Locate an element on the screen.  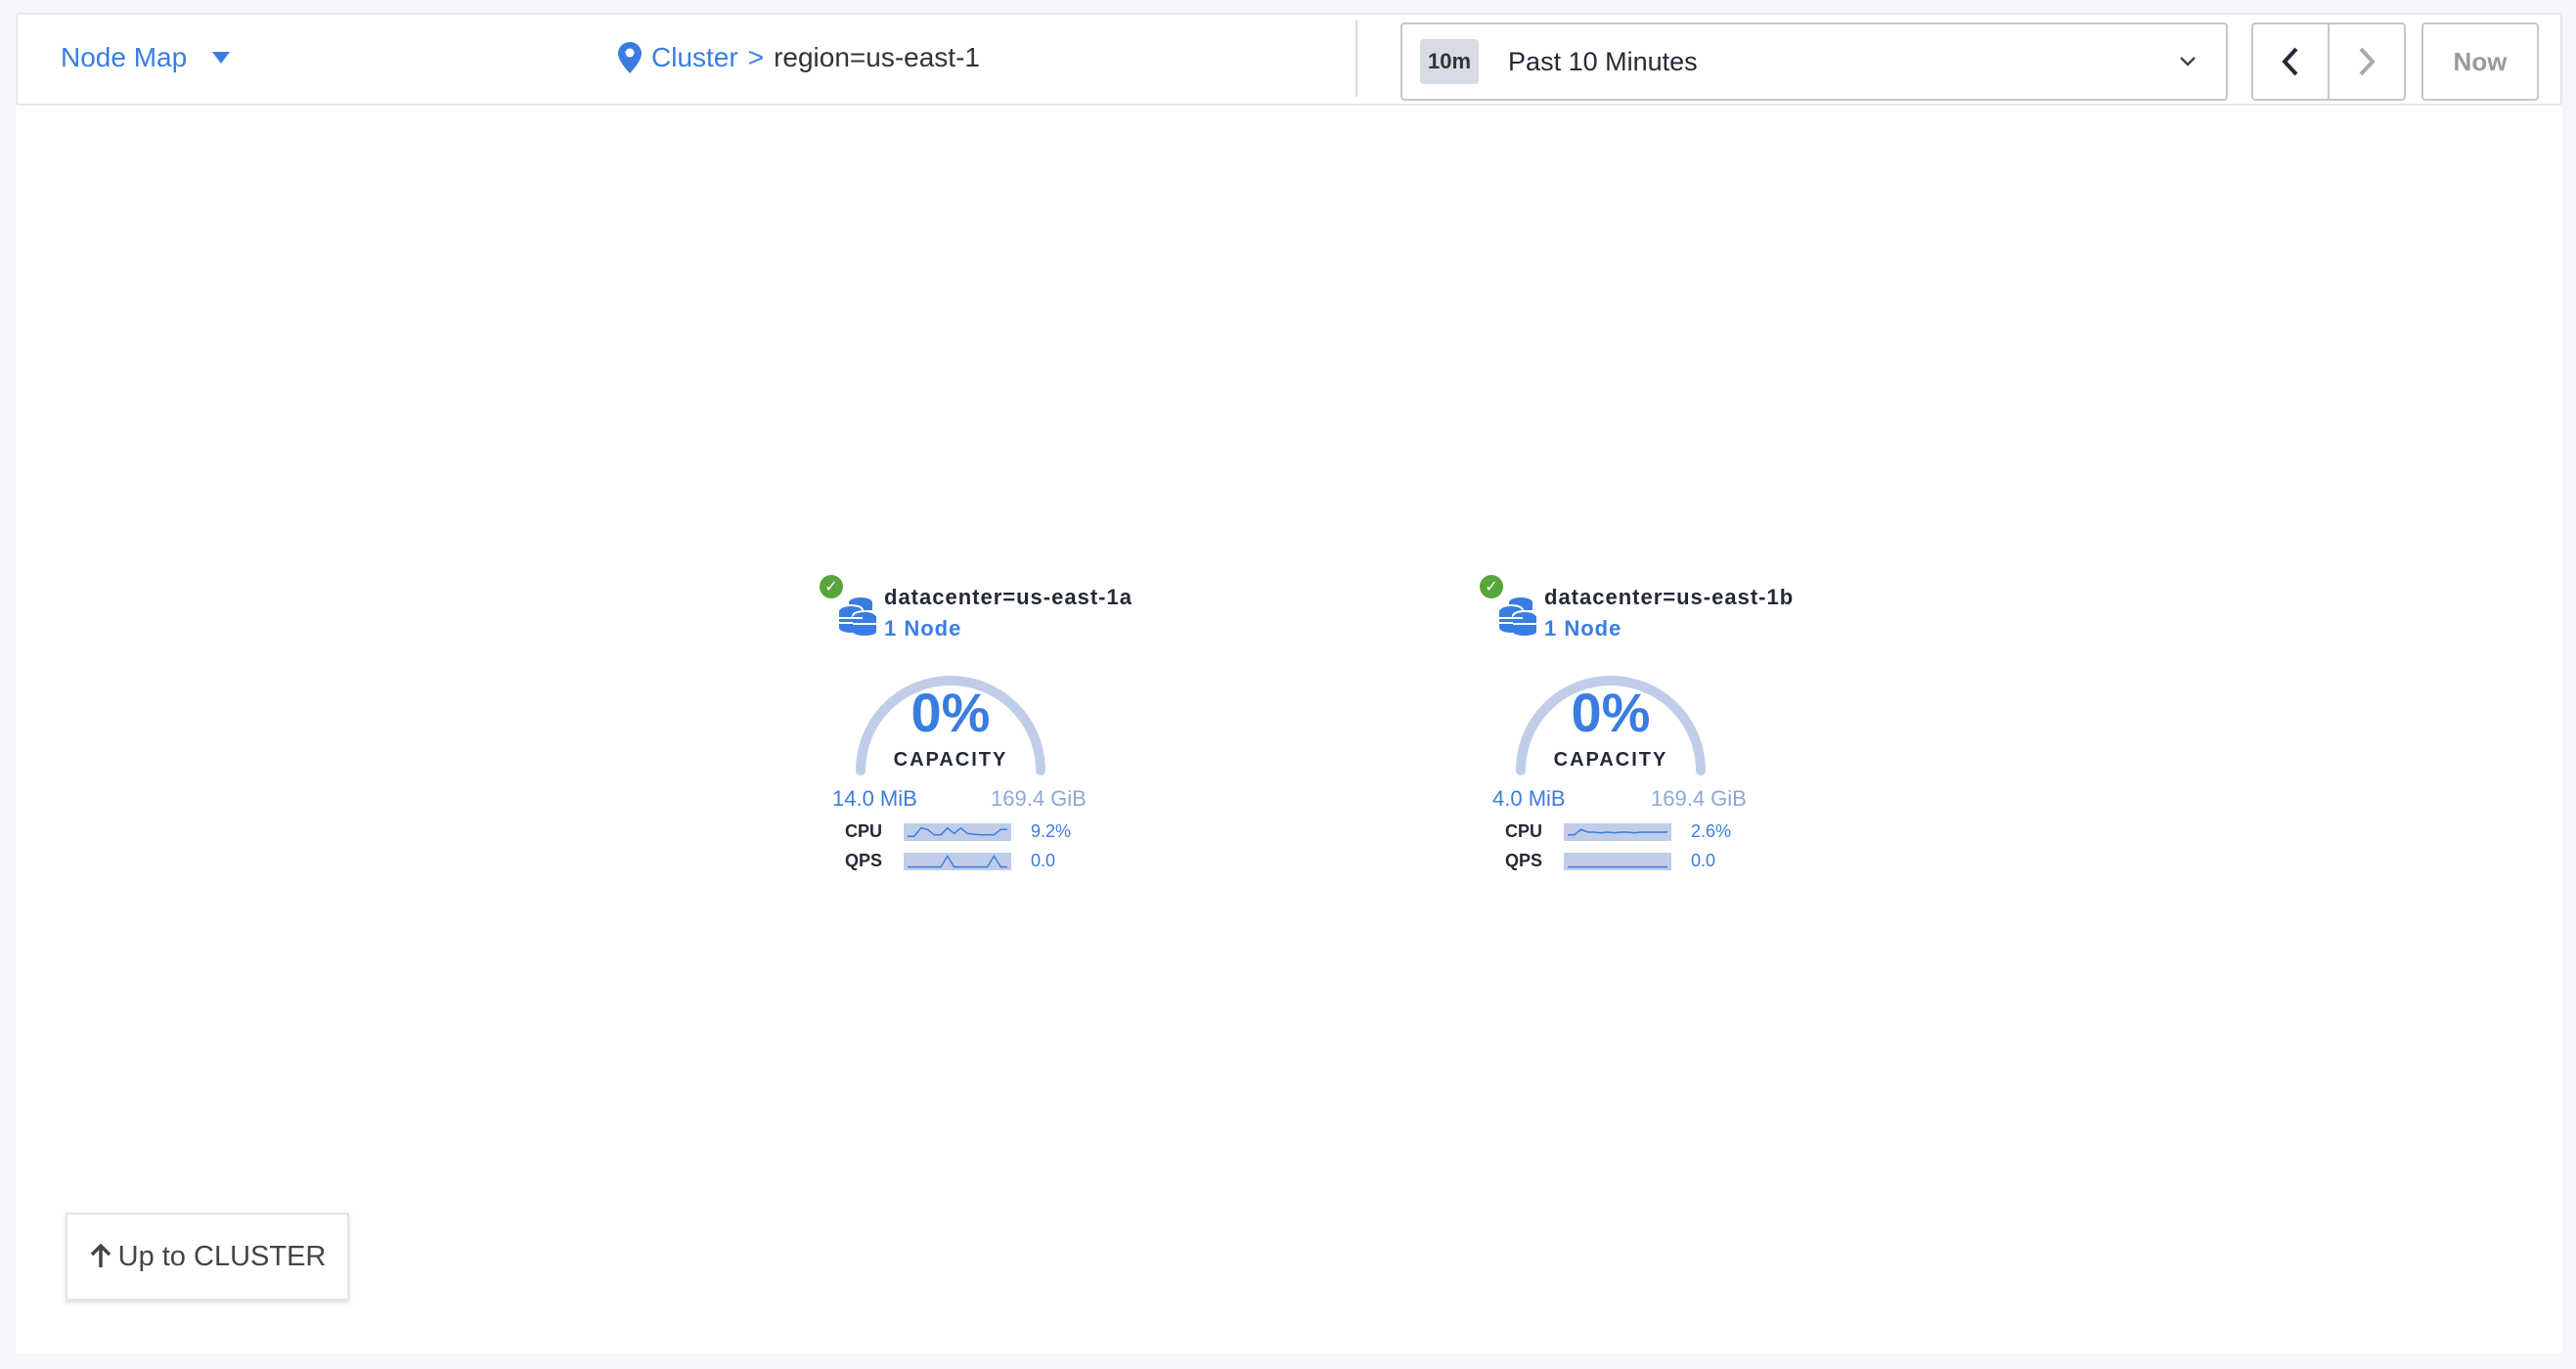
chevron-right-icon is located at coordinates (2367, 62).